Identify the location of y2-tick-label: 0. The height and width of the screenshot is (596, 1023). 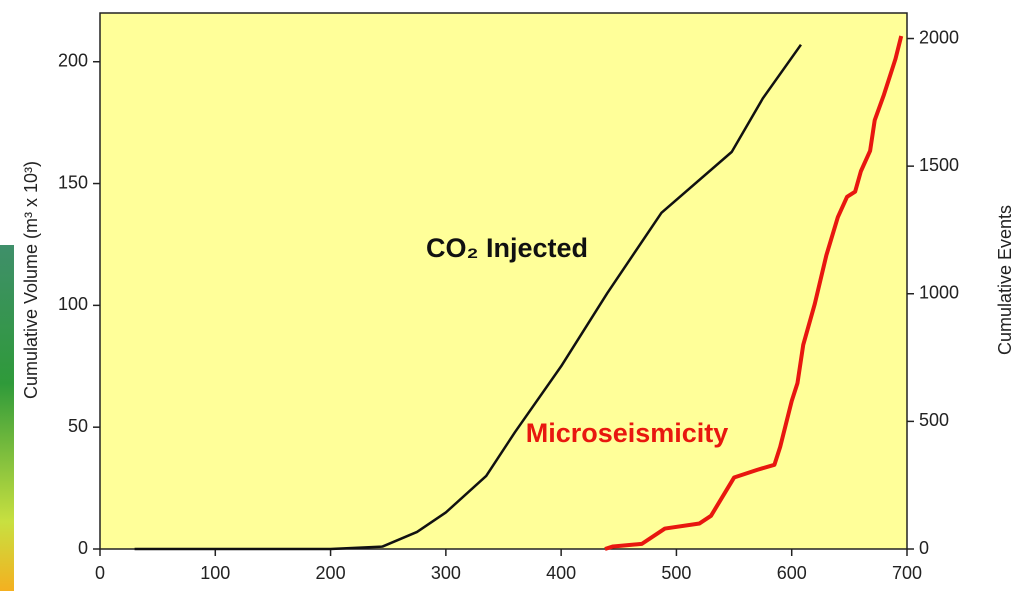
(924, 548).